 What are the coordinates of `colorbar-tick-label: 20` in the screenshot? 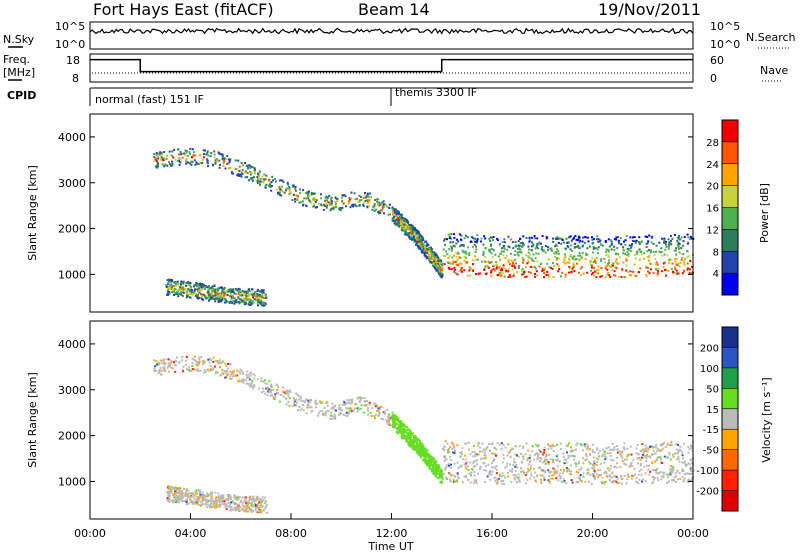 It's located at (712, 187).